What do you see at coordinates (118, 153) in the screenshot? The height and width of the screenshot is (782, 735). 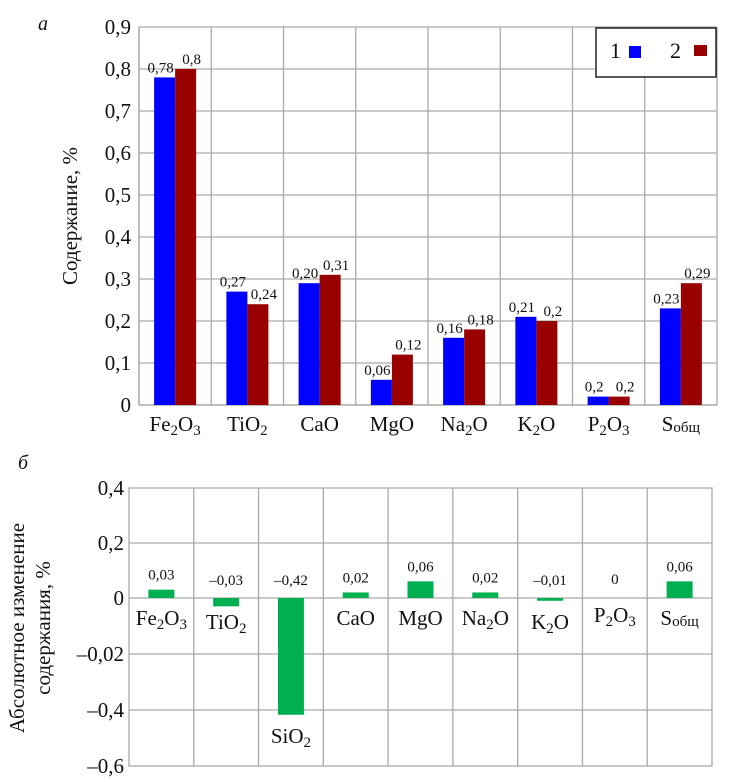 I see `y-tick-label: 0,6` at bounding box center [118, 153].